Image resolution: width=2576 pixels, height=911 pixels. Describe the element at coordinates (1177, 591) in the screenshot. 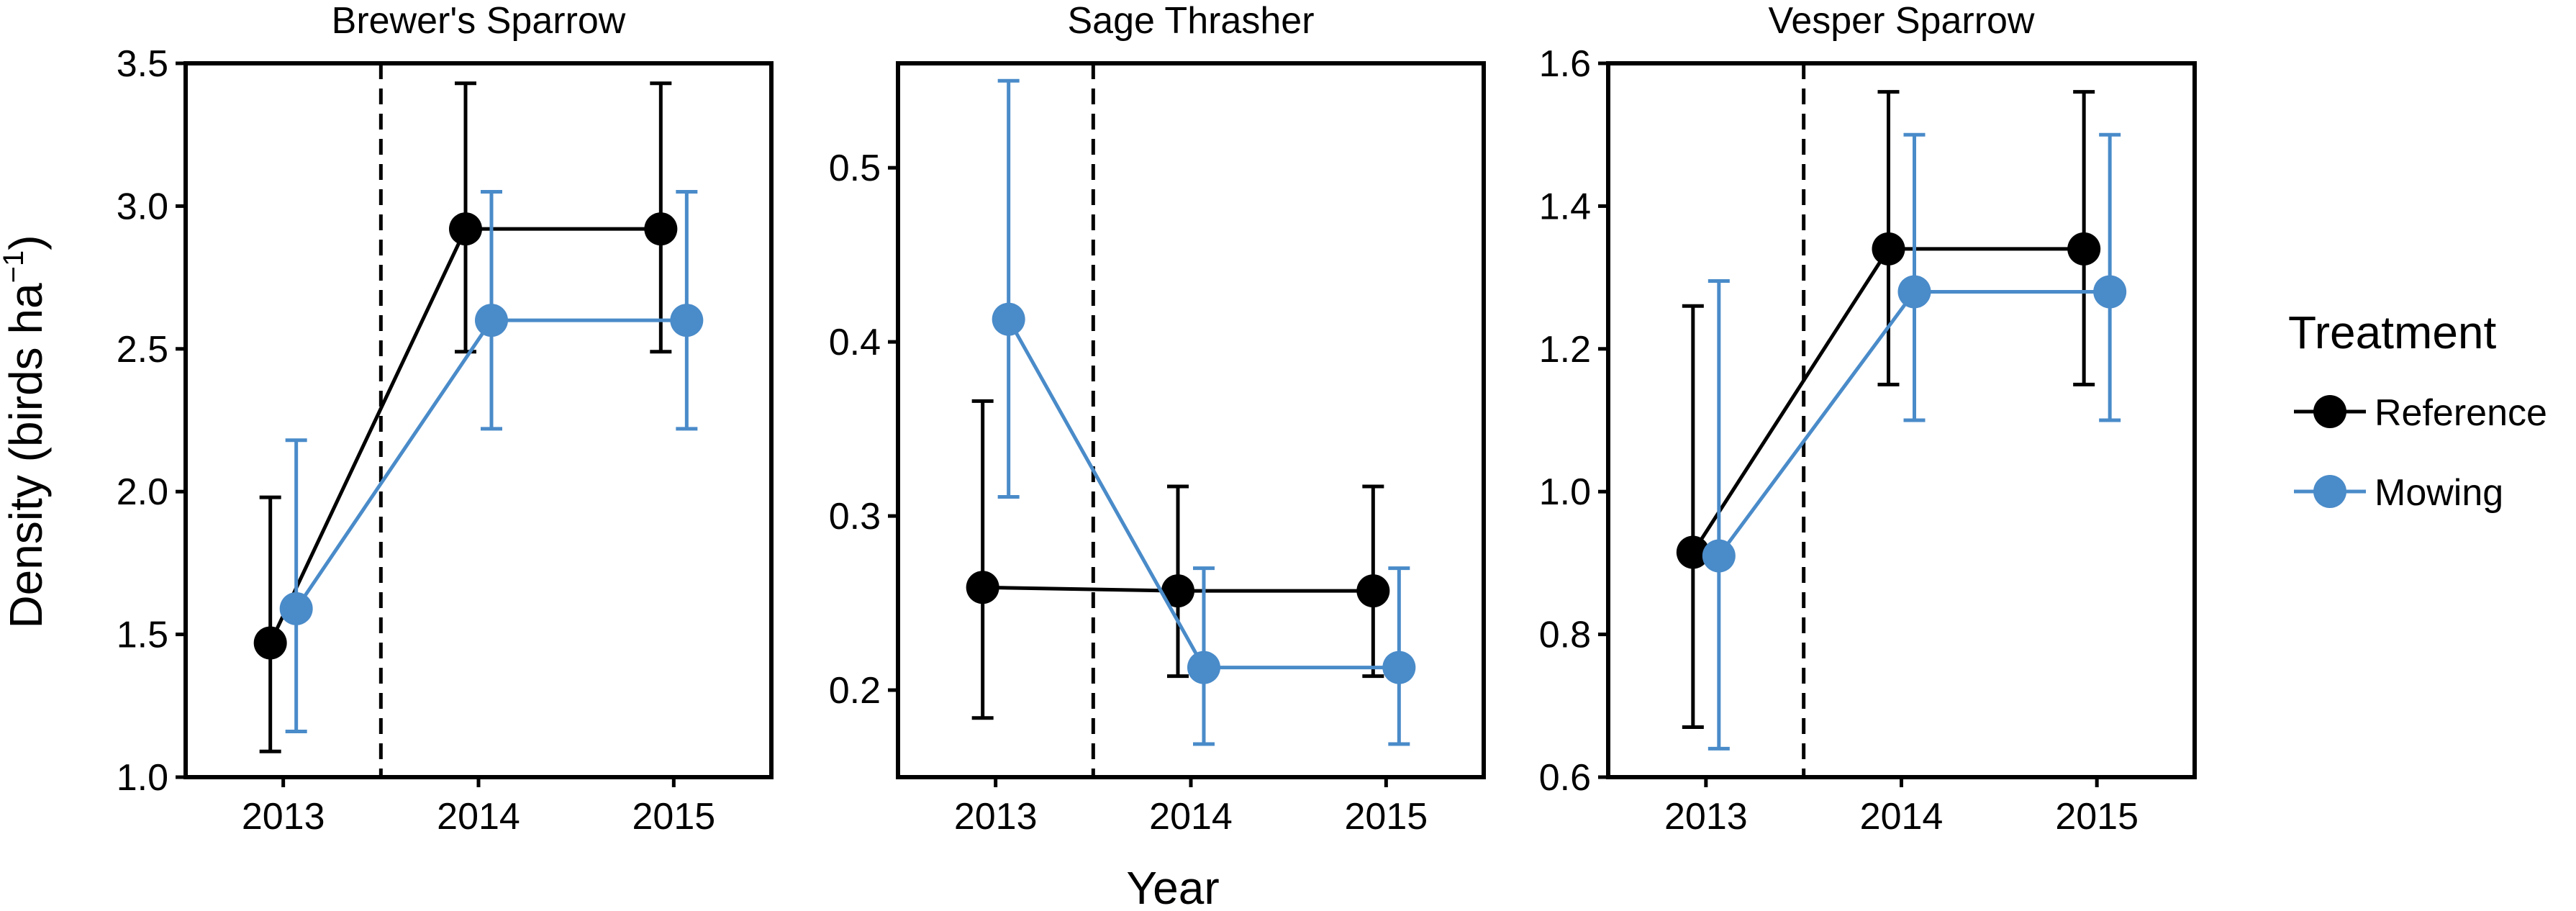

I see `data-point-sage-thrasher-reference-2014` at that location.